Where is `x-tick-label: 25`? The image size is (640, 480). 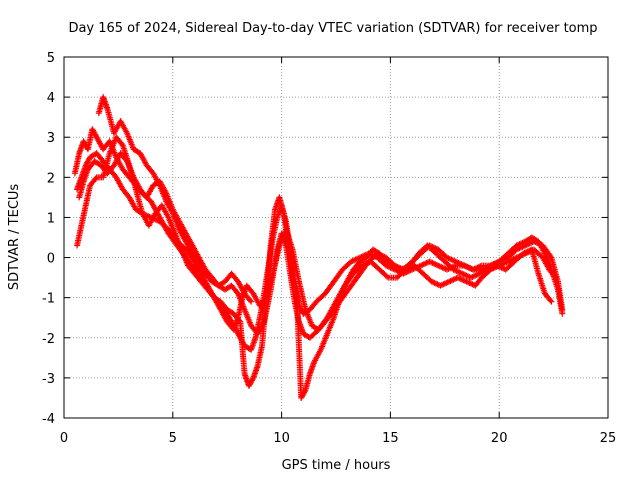 x-tick-label: 25 is located at coordinates (608, 438).